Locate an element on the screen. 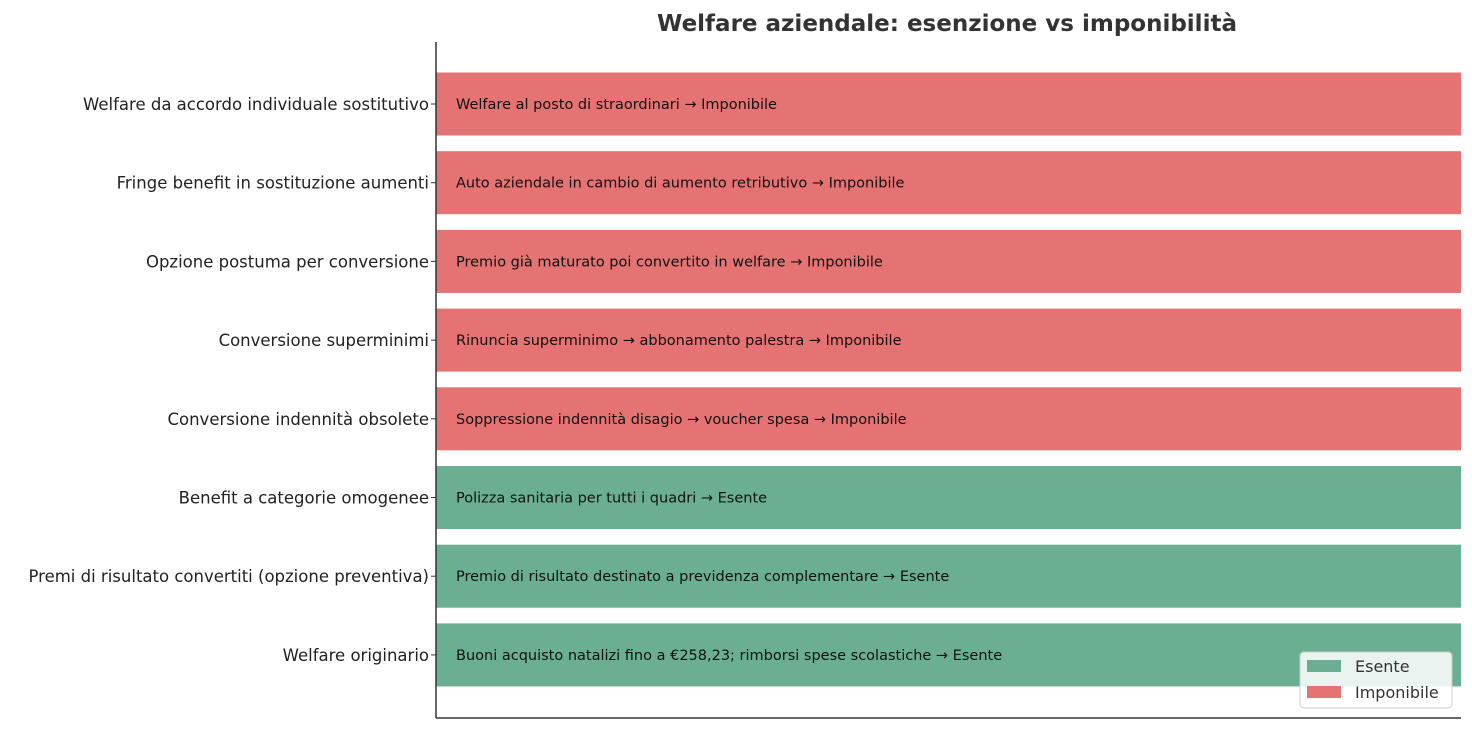  legend-swatch-esente is located at coordinates (1324, 666).